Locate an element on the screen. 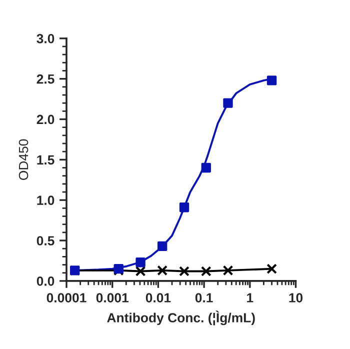 The width and height of the screenshot is (350, 349). x-axis-title: Antibody Conc. (¦Ìg/mL) is located at coordinates (181, 318).